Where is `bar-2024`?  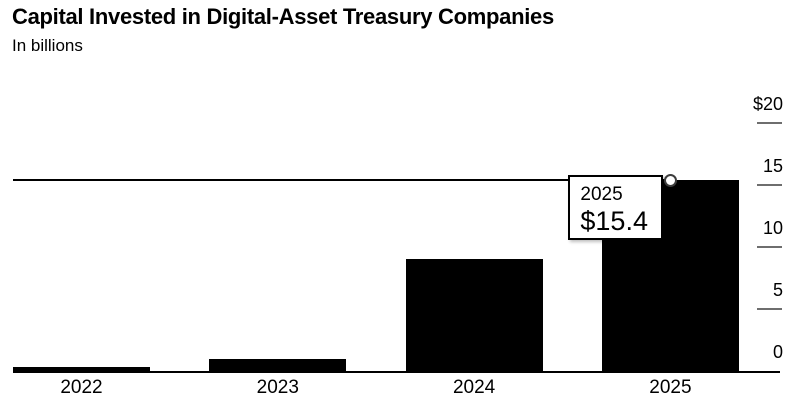
bar-2024 is located at coordinates (474, 315).